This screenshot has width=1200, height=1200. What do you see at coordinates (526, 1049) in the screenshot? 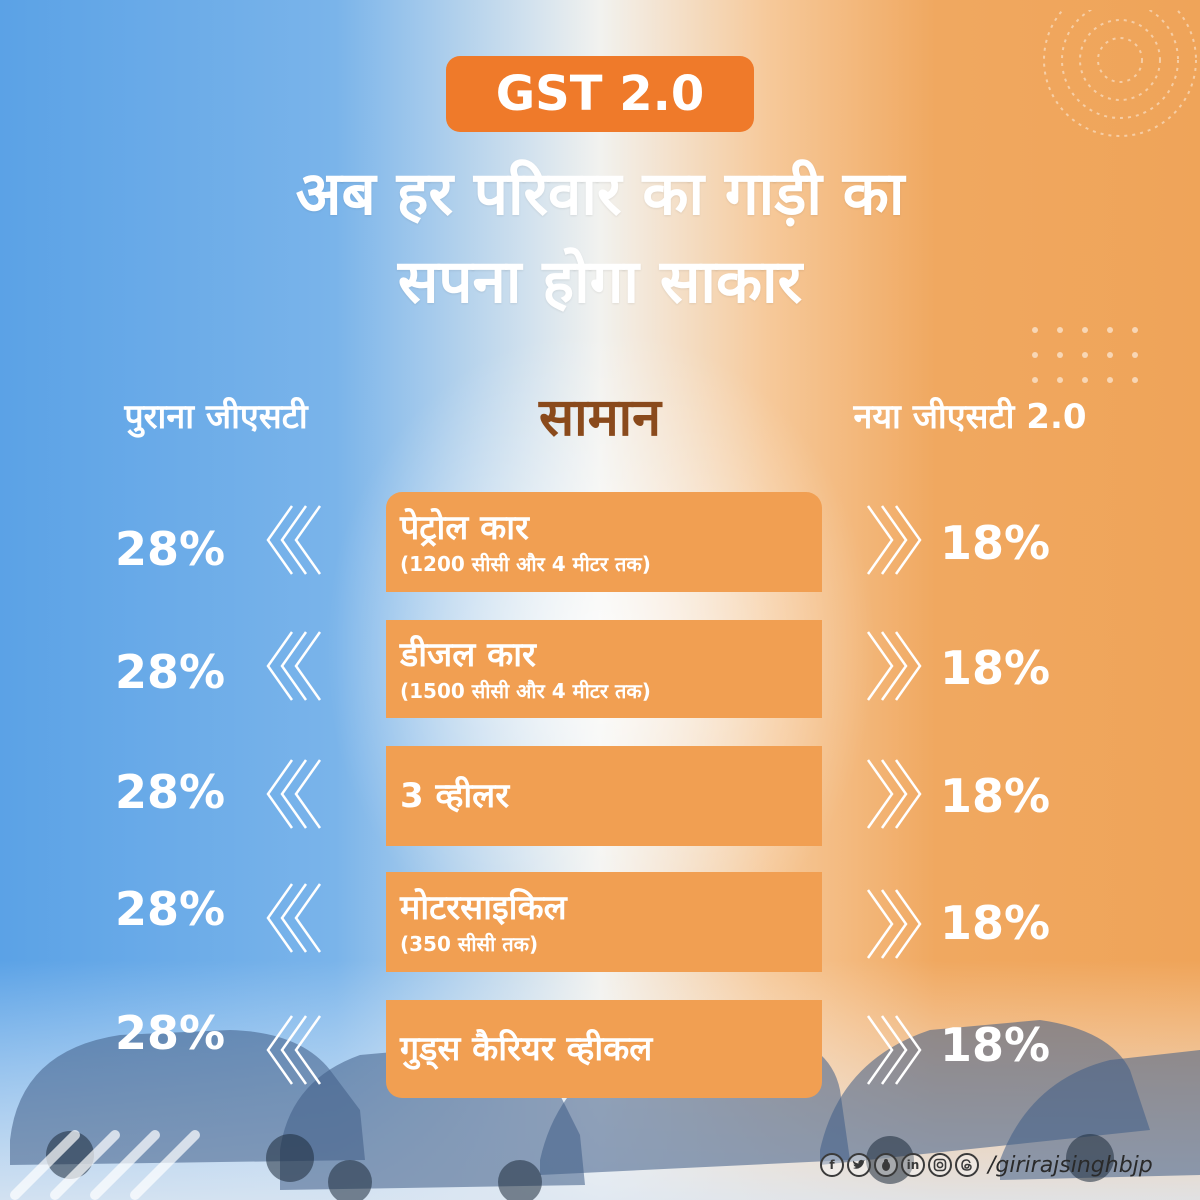
I see `item-name: गुड्स कैरियर व्हीकल` at bounding box center [526, 1049].